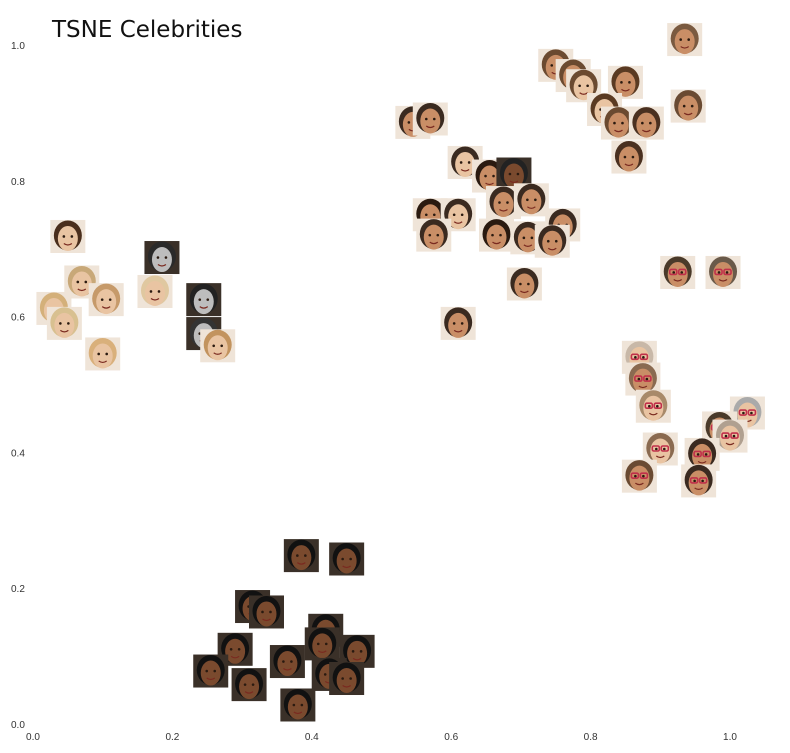  What do you see at coordinates (18, 46) in the screenshot?
I see `y-tick-label: 1.0` at bounding box center [18, 46].